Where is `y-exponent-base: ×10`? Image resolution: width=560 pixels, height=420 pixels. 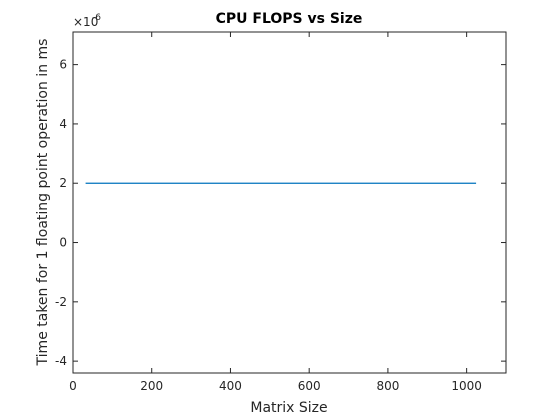 y-exponent-base: ×10 is located at coordinates (85, 22).